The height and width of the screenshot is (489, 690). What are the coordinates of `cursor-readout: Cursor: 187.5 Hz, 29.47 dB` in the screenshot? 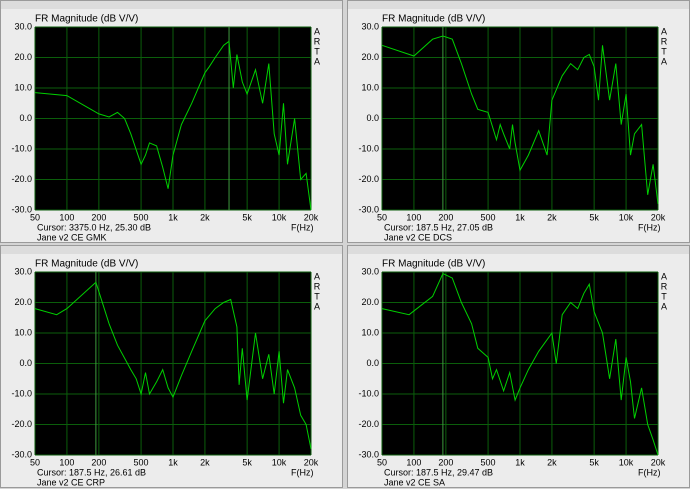 It's located at (438, 472).